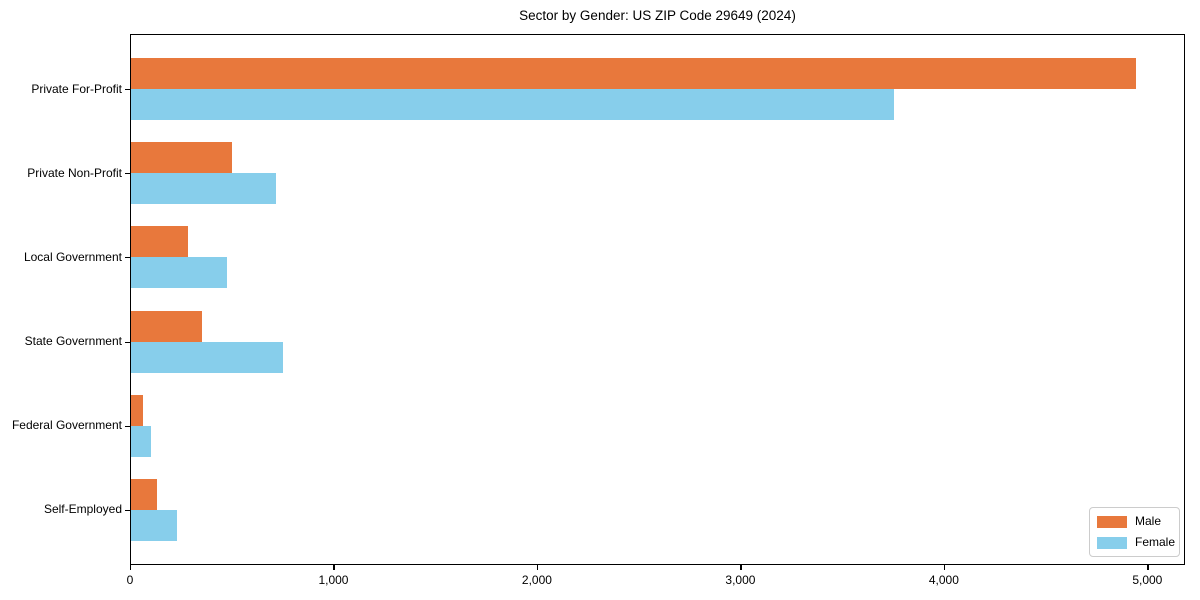  Describe the element at coordinates (72, 256) in the screenshot. I see `y-axis-label-local-government: Local Government` at that location.